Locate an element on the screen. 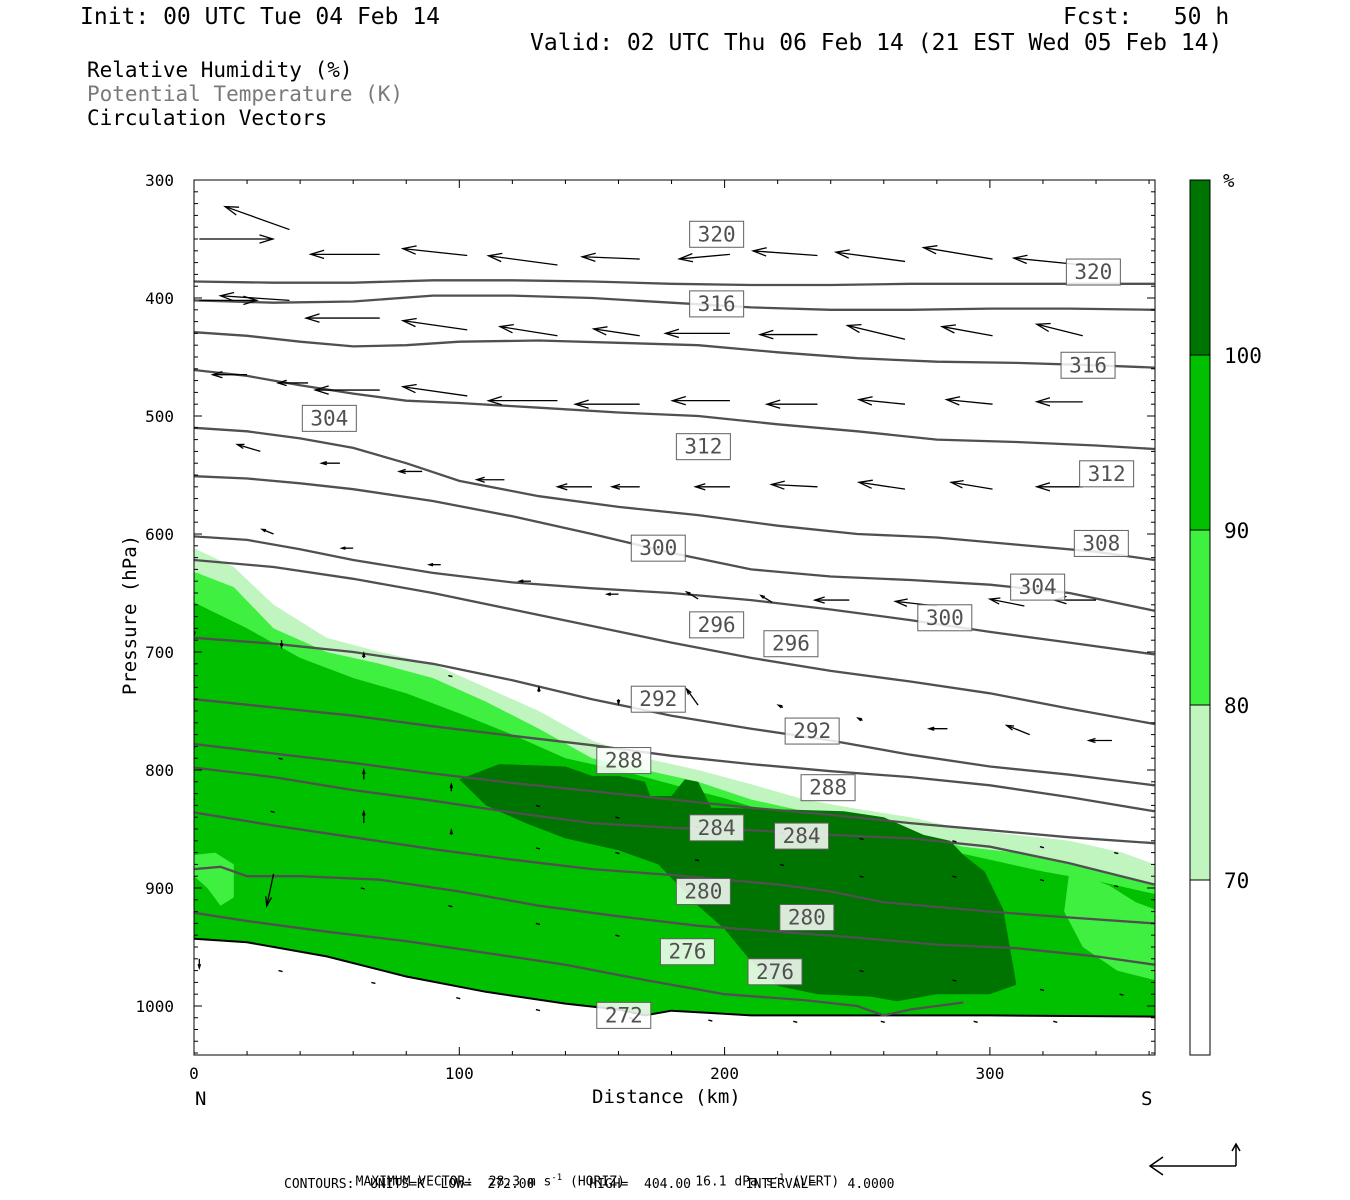 The width and height of the screenshot is (1350, 1200). terrain-layer is located at coordinates (674, 995).